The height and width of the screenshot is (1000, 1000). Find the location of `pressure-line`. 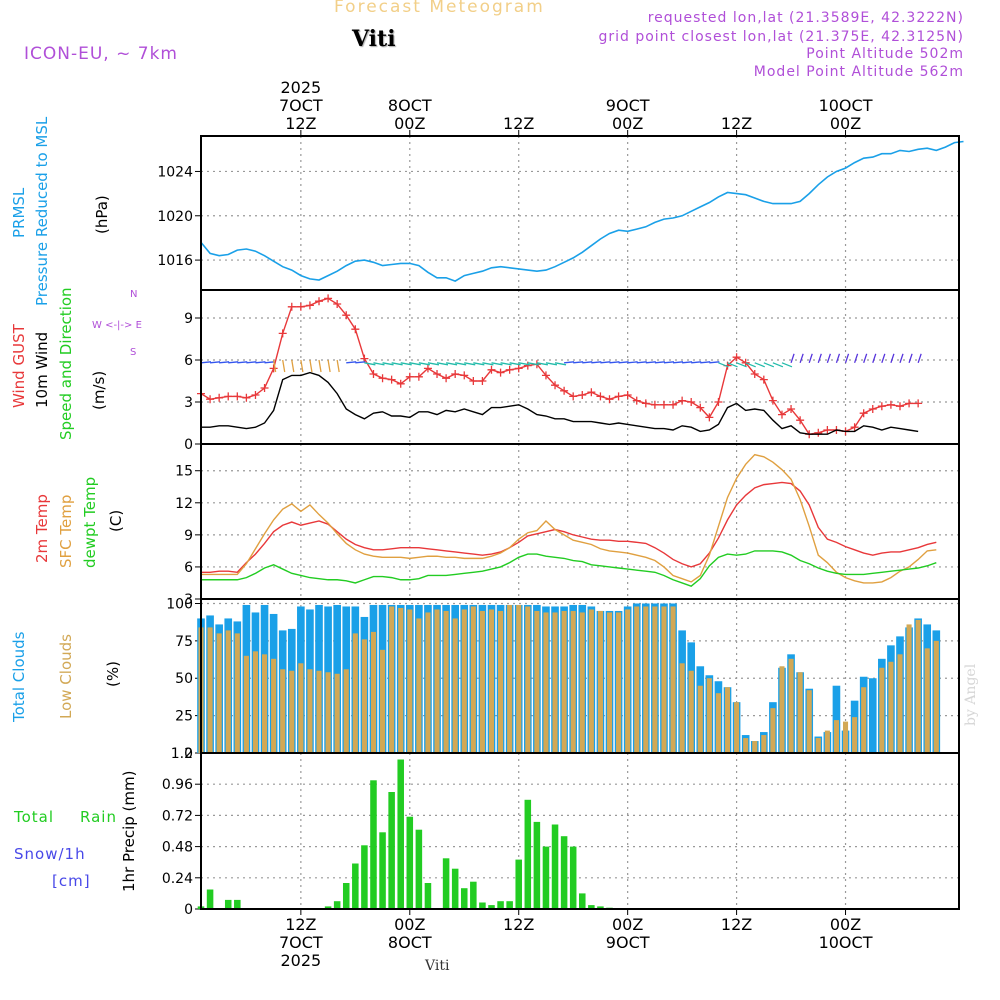

pressure-line is located at coordinates (582, 211).